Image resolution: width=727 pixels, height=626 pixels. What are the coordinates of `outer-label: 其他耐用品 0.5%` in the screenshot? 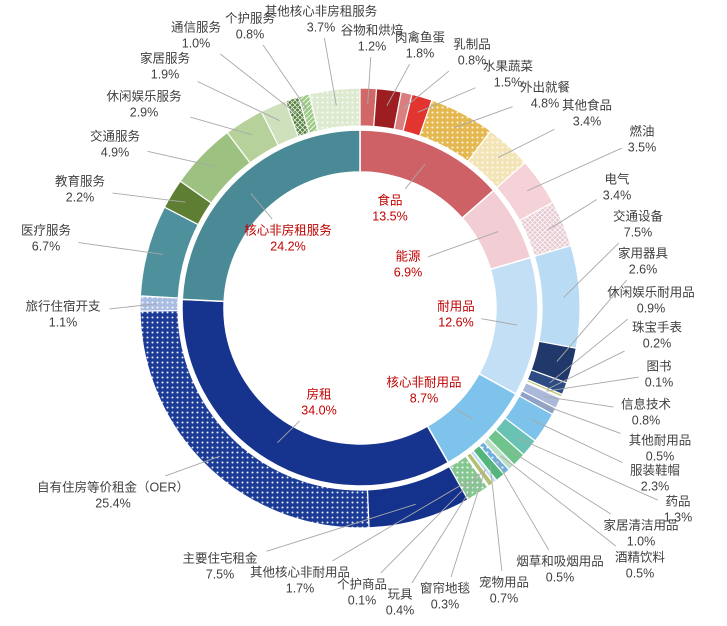 It's located at (660, 449).